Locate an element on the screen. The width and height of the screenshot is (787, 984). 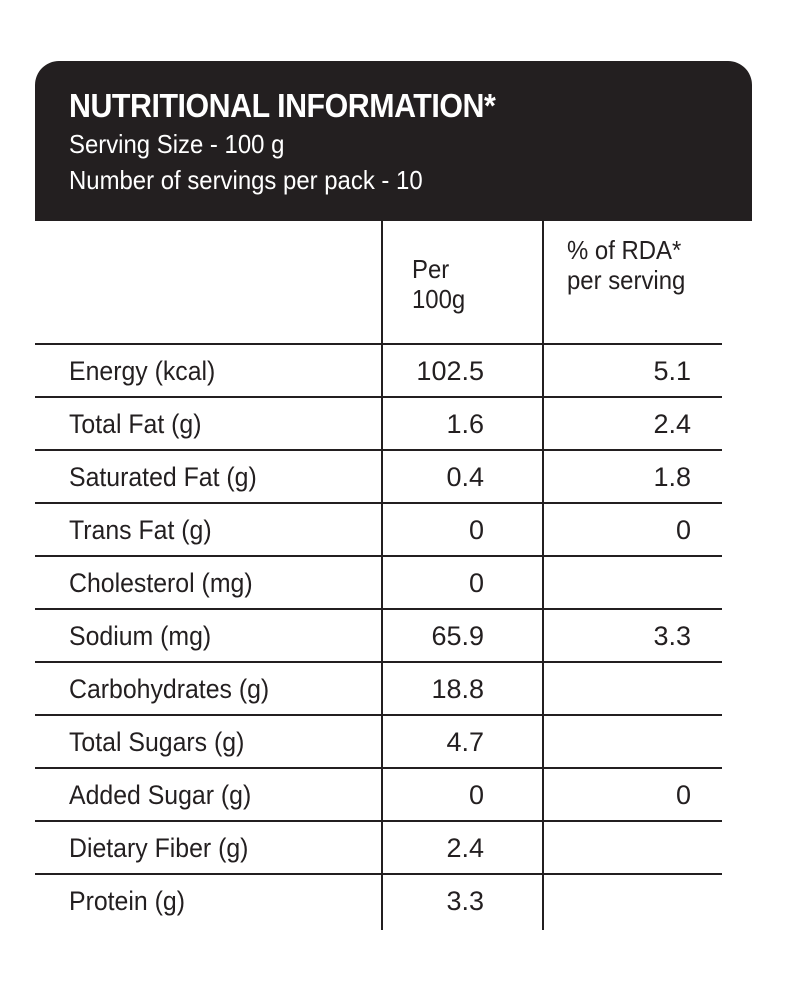
per-100g-value: 18.8 is located at coordinates (457, 689).